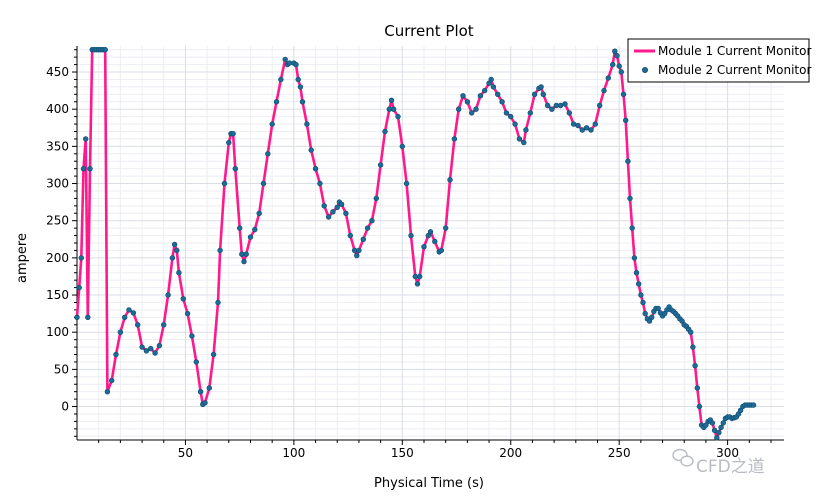 The height and width of the screenshot is (503, 816). What do you see at coordinates (734, 51) in the screenshot?
I see `legend-label-module-1: Module 1 Current Monitor` at bounding box center [734, 51].